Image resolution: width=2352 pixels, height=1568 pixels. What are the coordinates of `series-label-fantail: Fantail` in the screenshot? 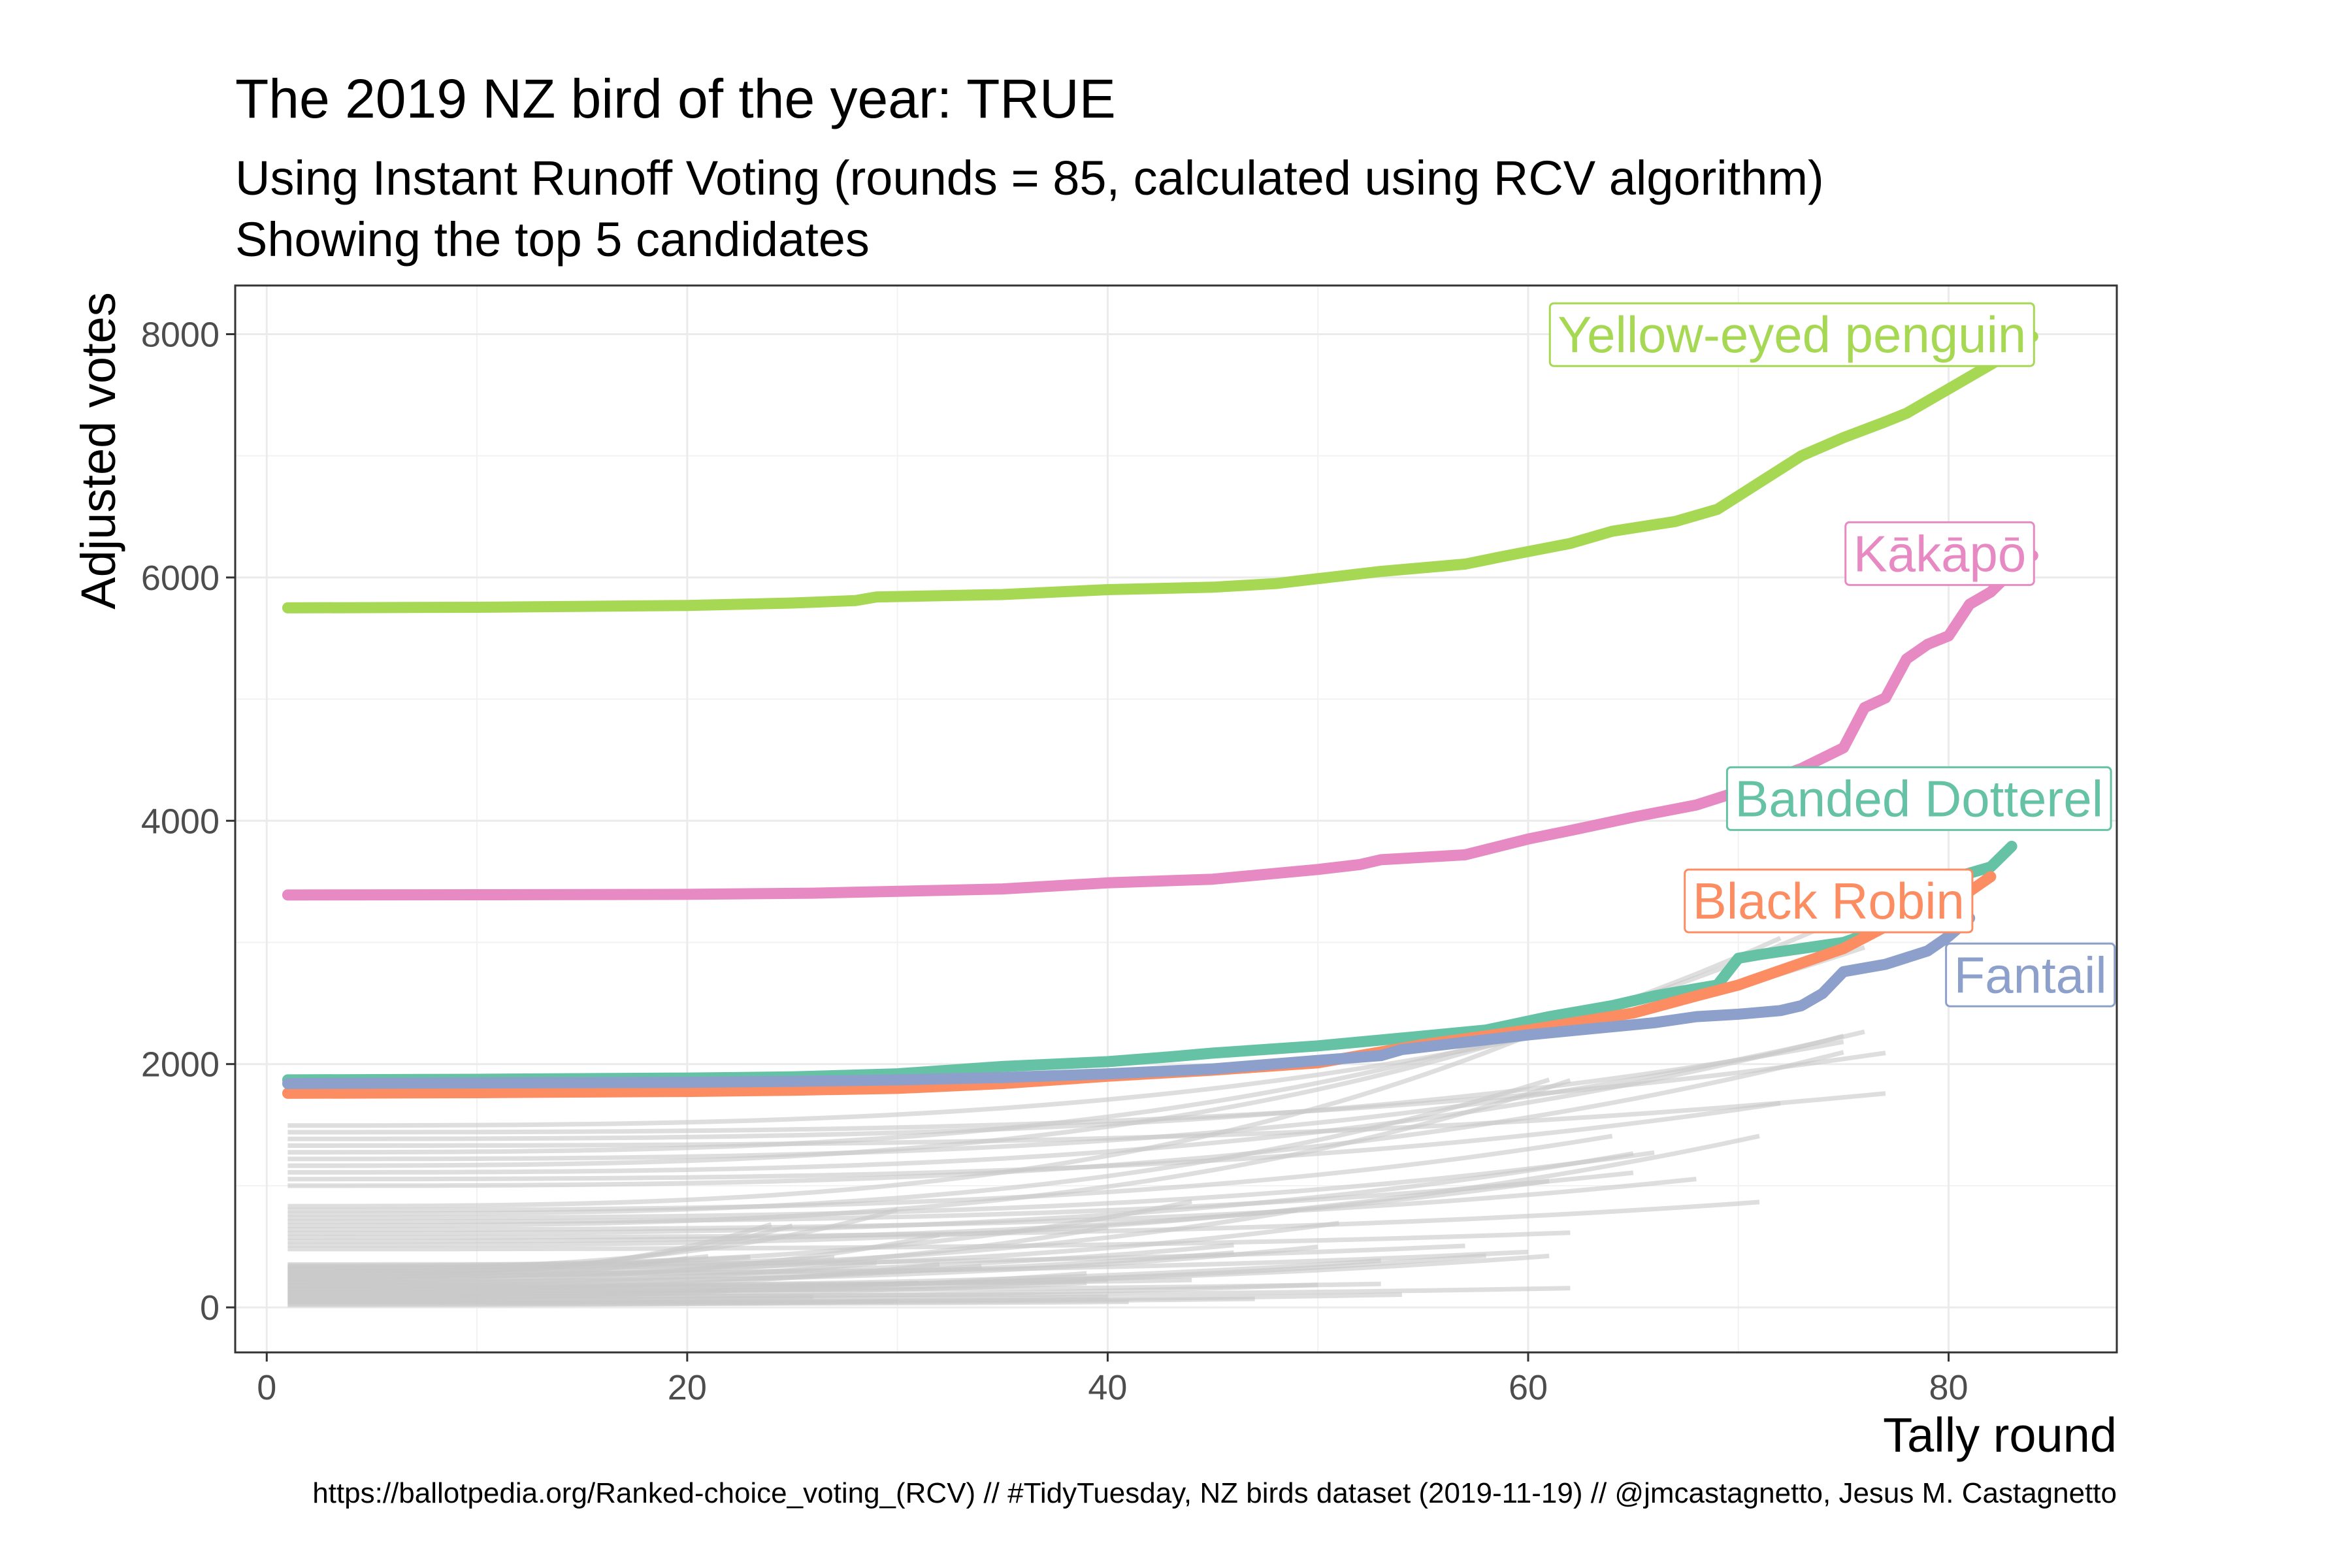 It's located at (2030, 974).